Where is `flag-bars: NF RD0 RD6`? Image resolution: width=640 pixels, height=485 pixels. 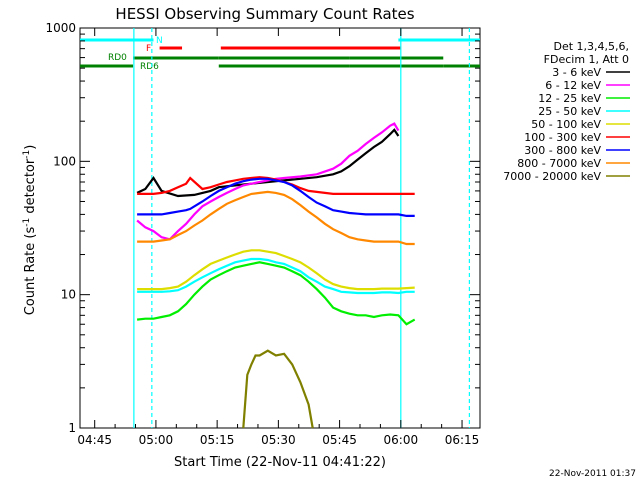 flag-bars: NF RD0 RD6 is located at coordinates (280, 54).